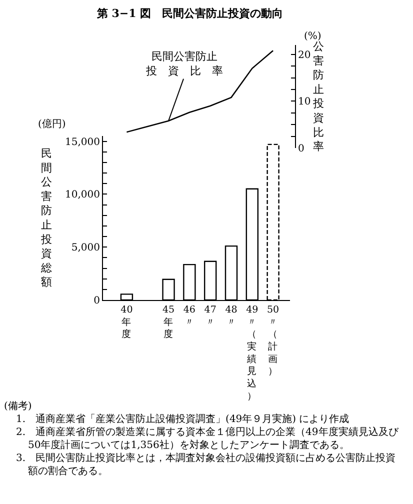 Image resolution: width=413 pixels, height=504 pixels. I want to click on chart-title: 第 3−1 図 民間公害防止投資の動向, so click(190, 13).